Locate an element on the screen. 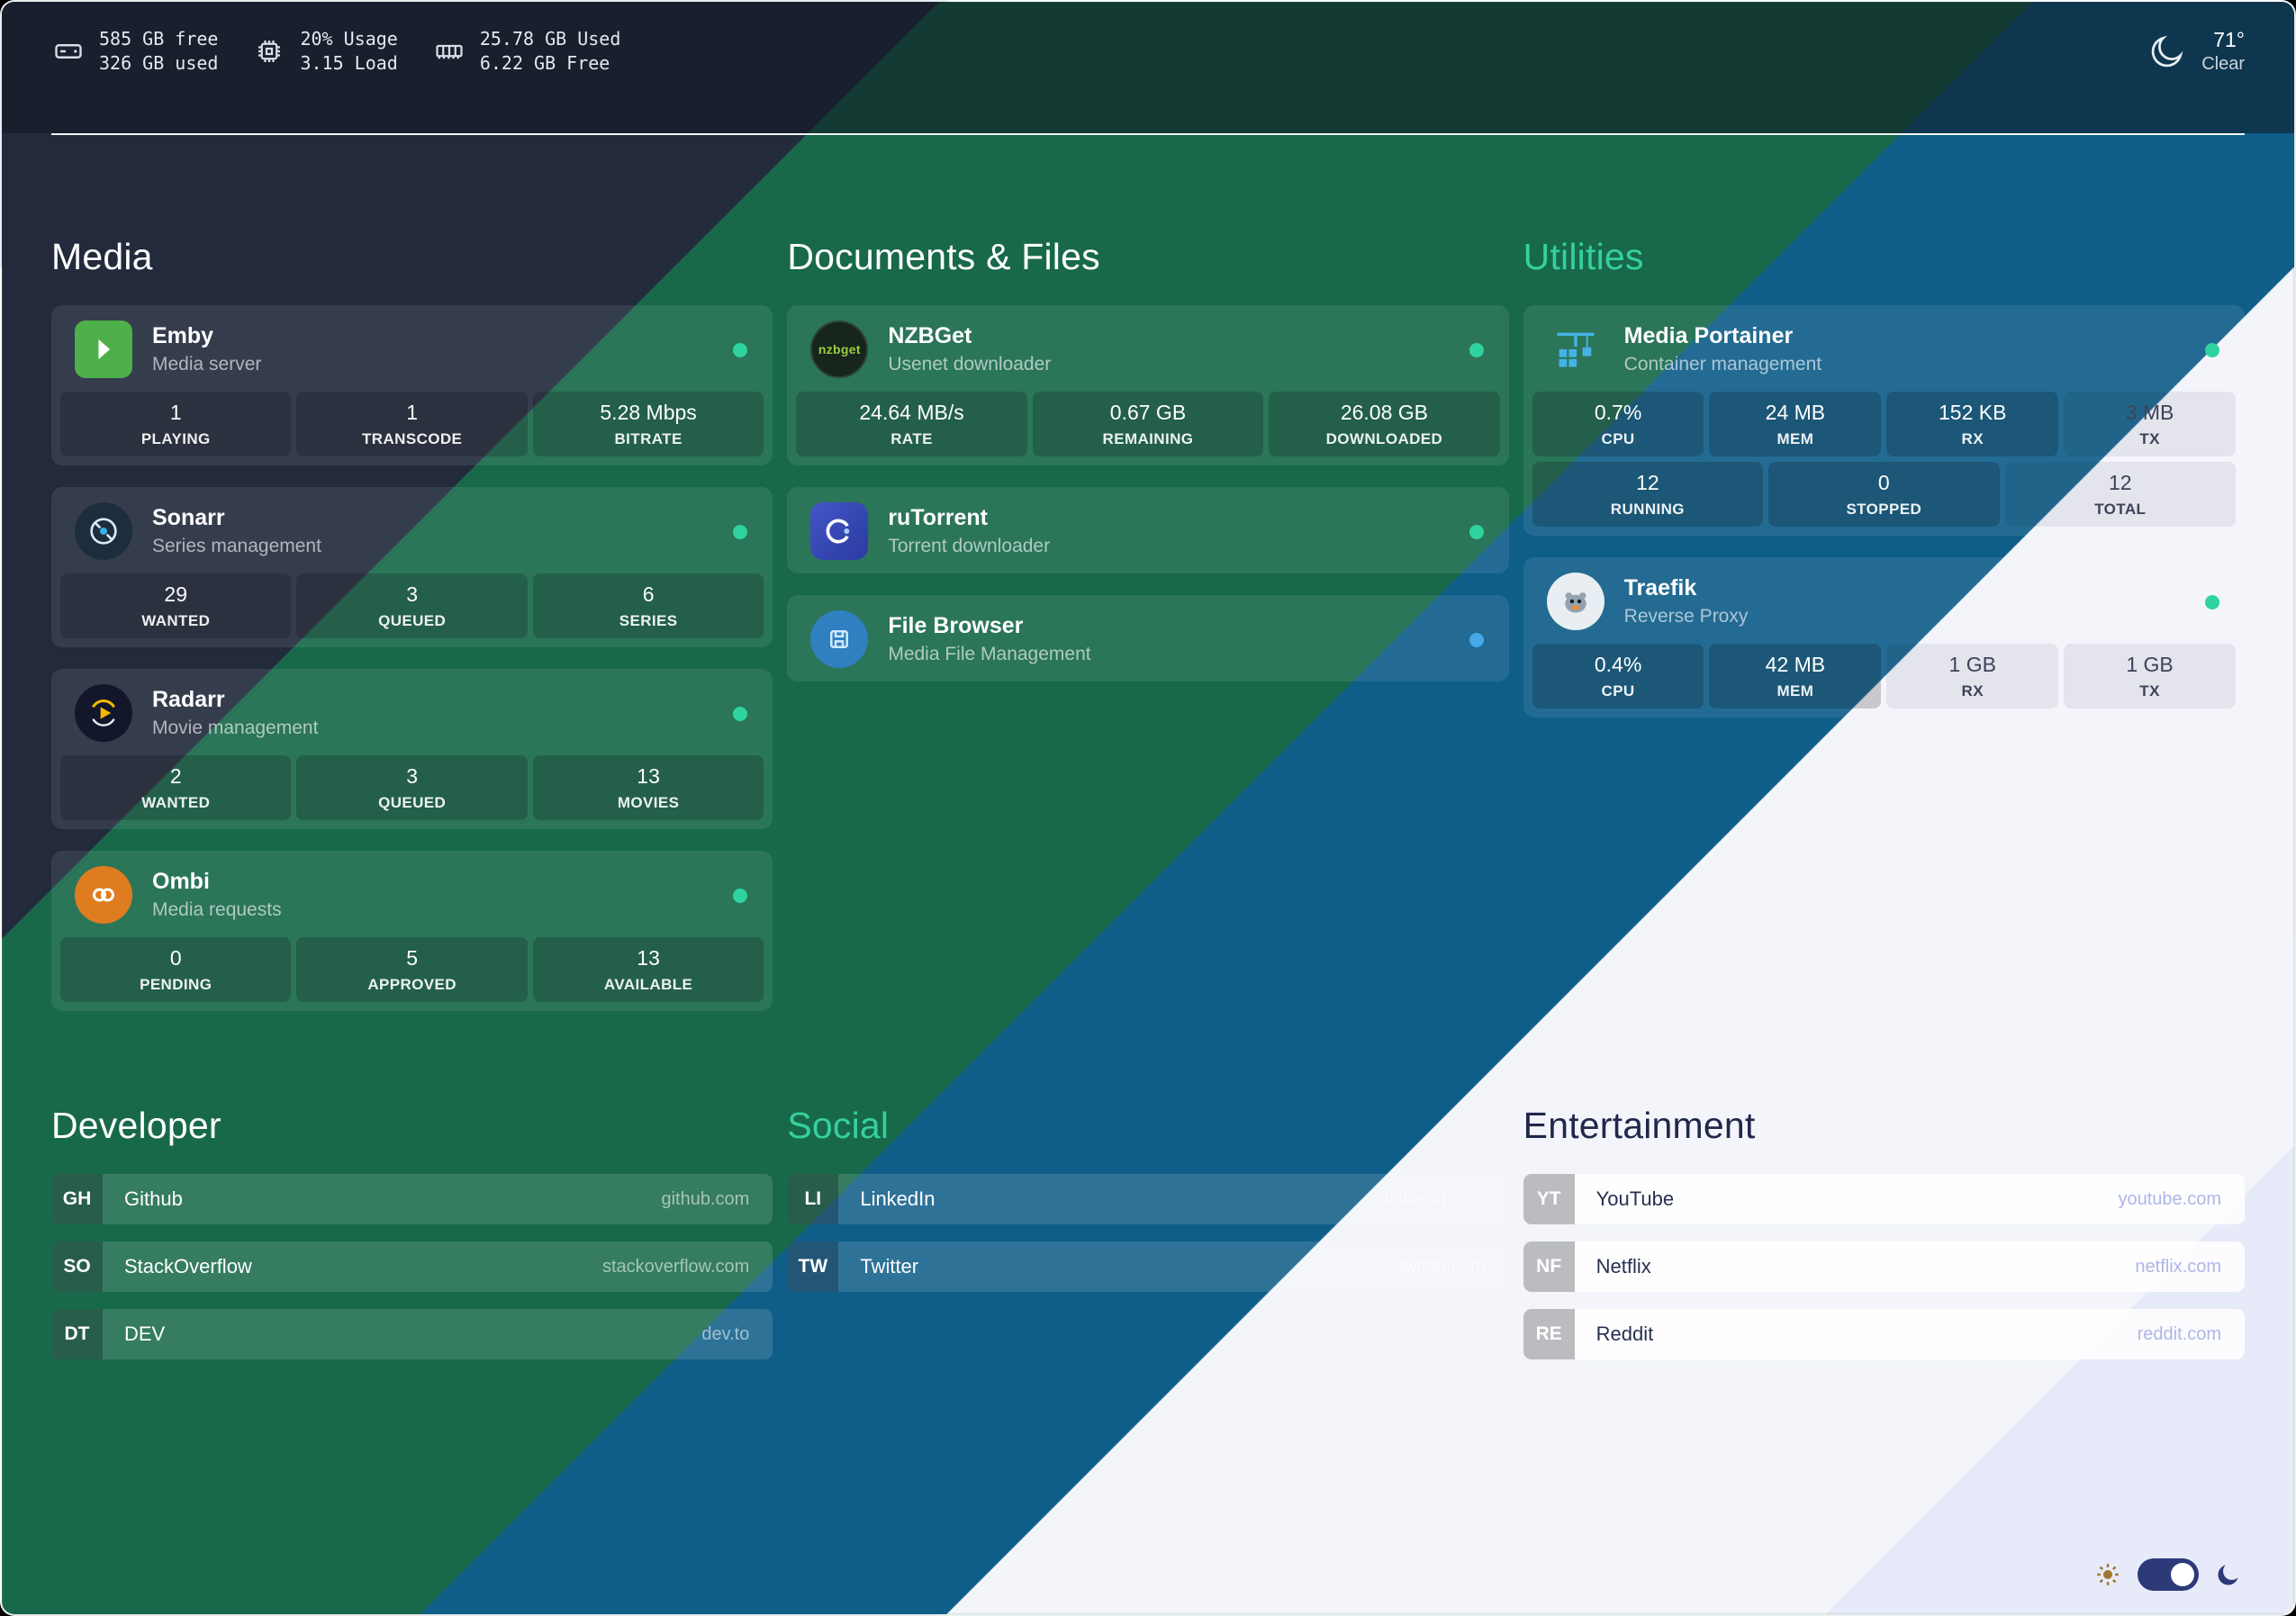 Image resolution: width=2296 pixels, height=1616 pixels. stat-box: 0.7% CPU is located at coordinates (1618, 424).